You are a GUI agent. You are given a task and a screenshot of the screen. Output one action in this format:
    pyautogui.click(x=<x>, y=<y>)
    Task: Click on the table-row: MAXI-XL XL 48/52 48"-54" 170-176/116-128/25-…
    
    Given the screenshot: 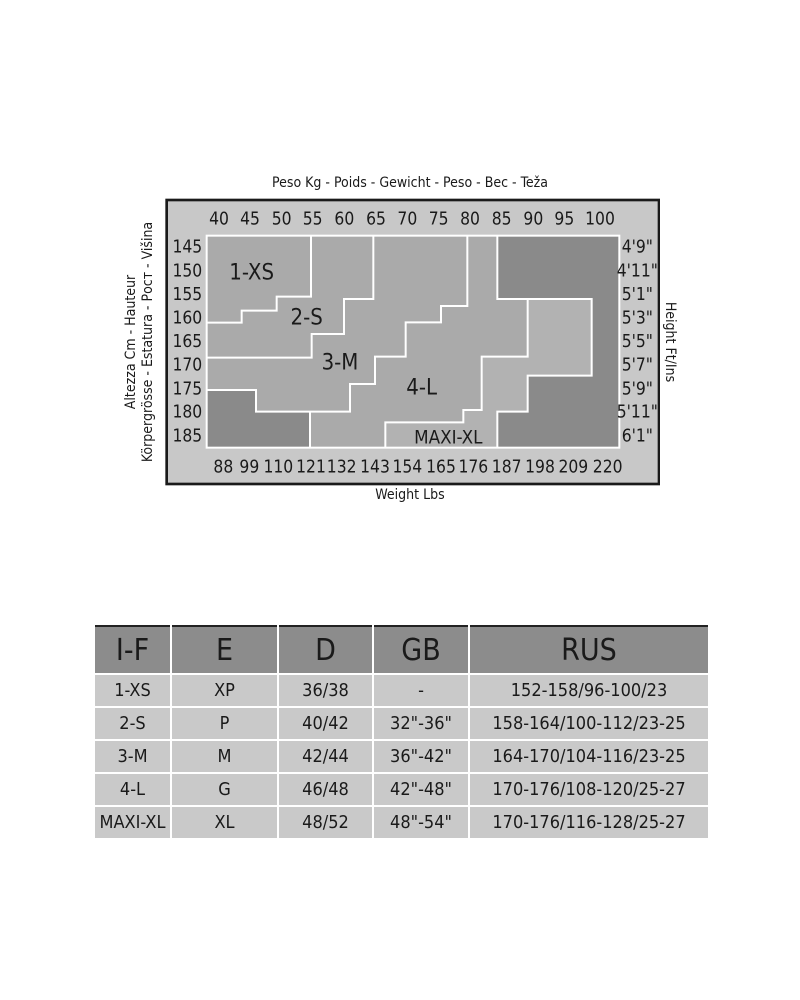 What is the action you would take?
    pyautogui.click(x=401, y=822)
    